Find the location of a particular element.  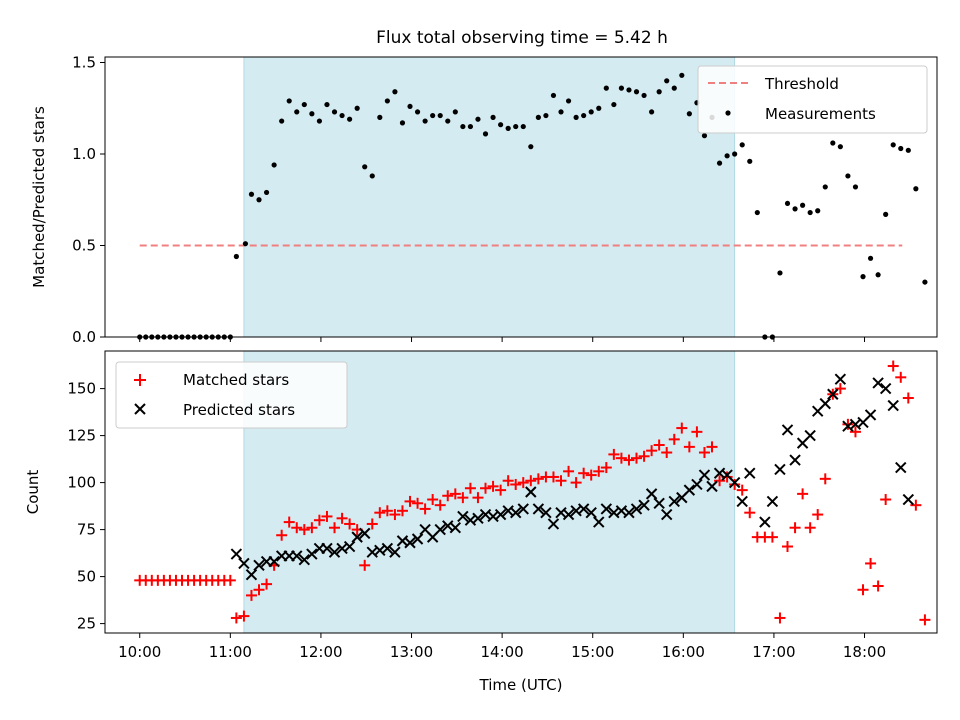

x-tick-label: 17:00 is located at coordinates (773, 652).